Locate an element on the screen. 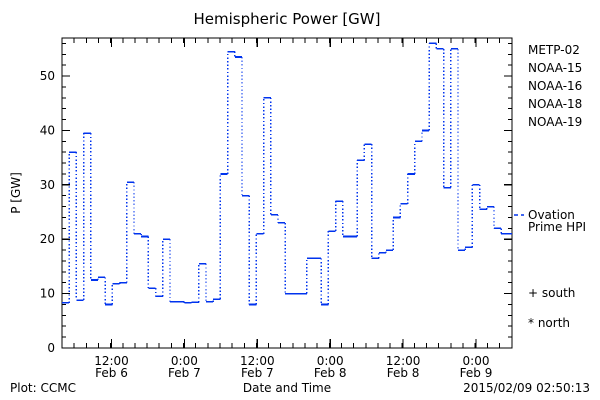 Image resolution: width=600 pixels, height=400 pixels. y-tick-label: 10 is located at coordinates (47, 294).